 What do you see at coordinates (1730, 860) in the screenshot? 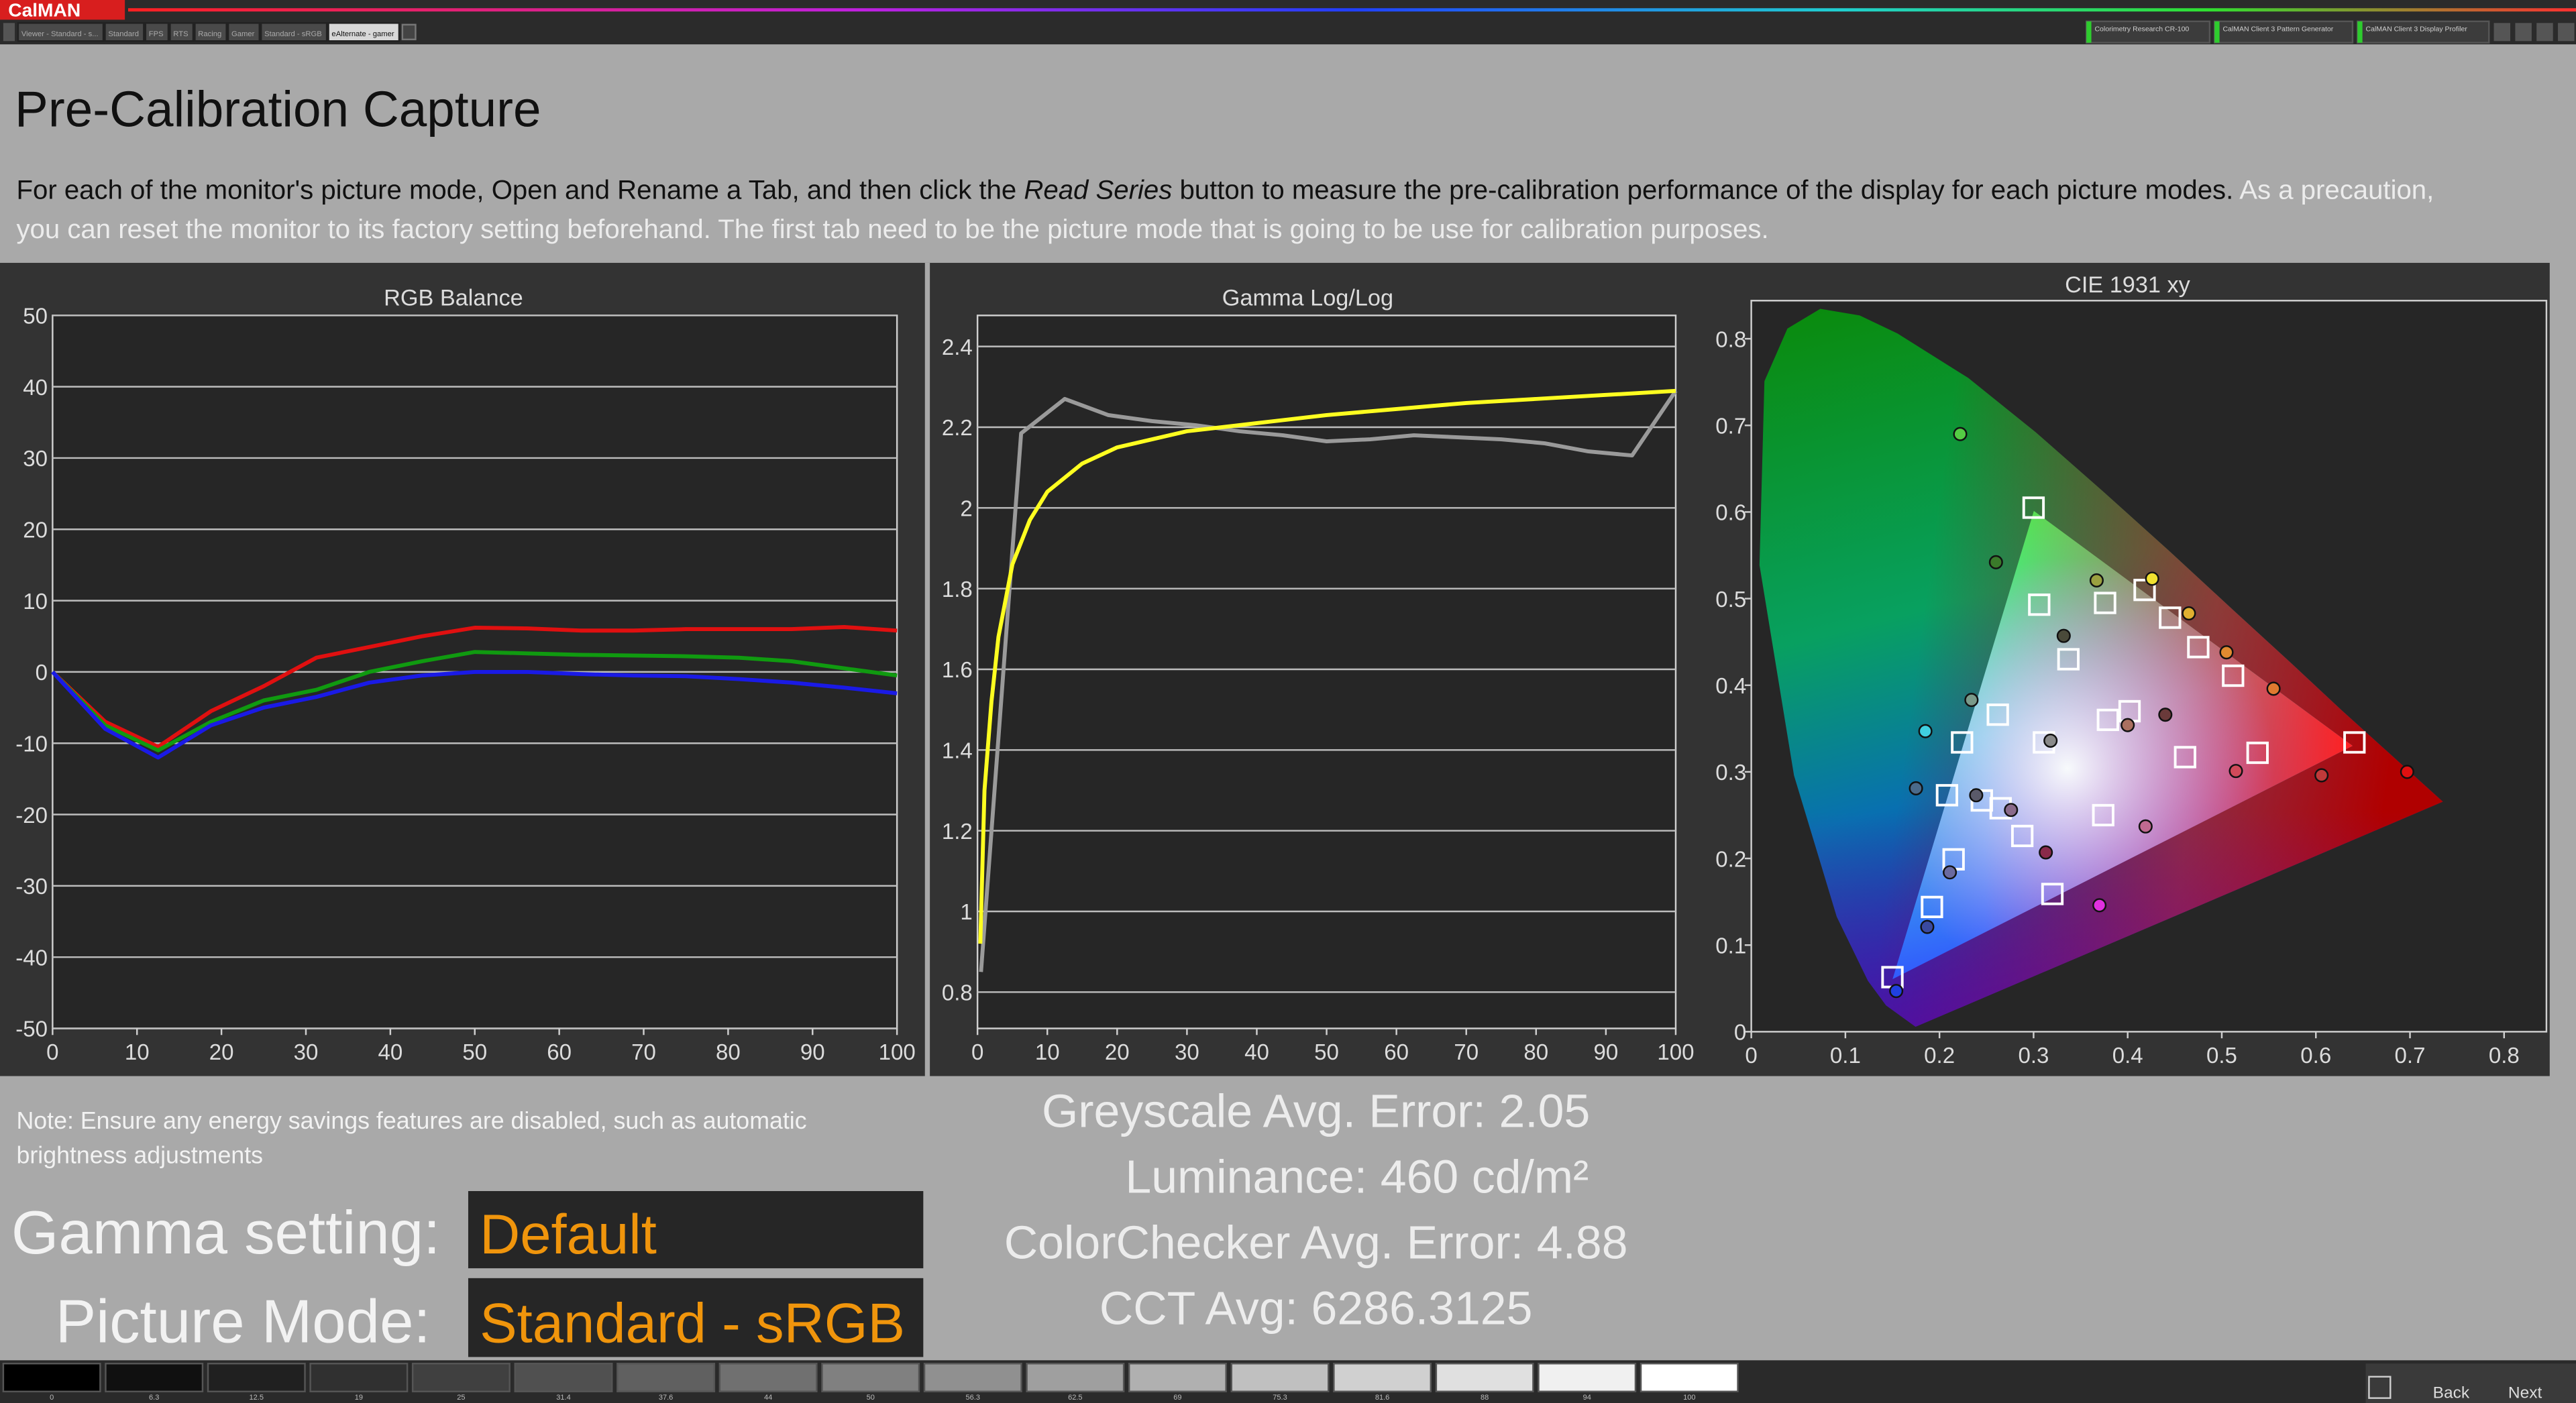
I see `y-tick-label: 0.2` at bounding box center [1730, 860].